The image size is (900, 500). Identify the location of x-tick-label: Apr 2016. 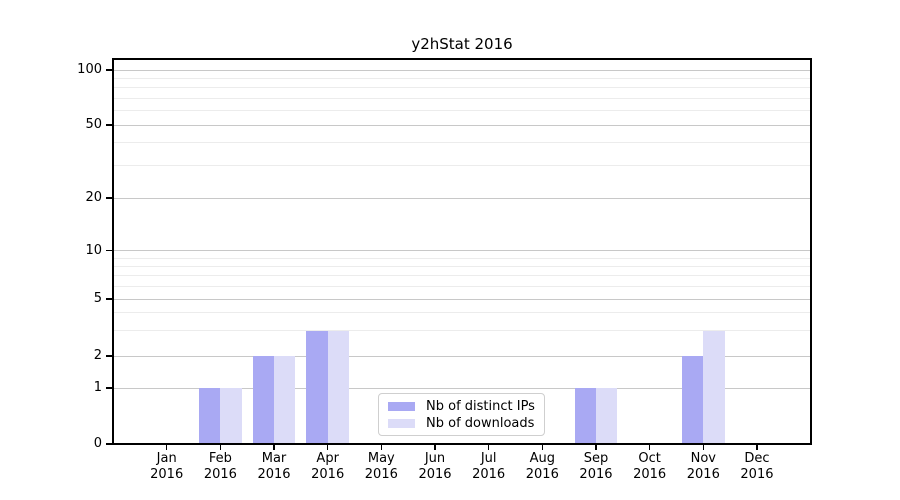
(328, 467).